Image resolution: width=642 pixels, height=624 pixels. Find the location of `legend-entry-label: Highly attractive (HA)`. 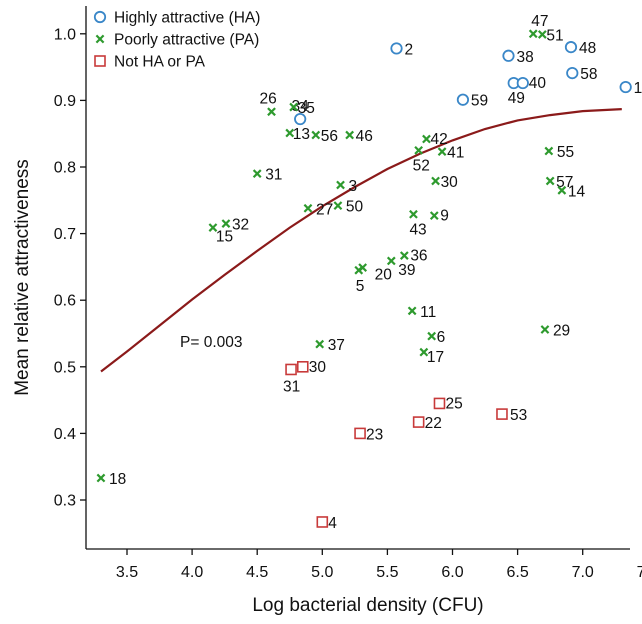

legend-entry-label: Highly attractive (HA) is located at coordinates (187, 18).